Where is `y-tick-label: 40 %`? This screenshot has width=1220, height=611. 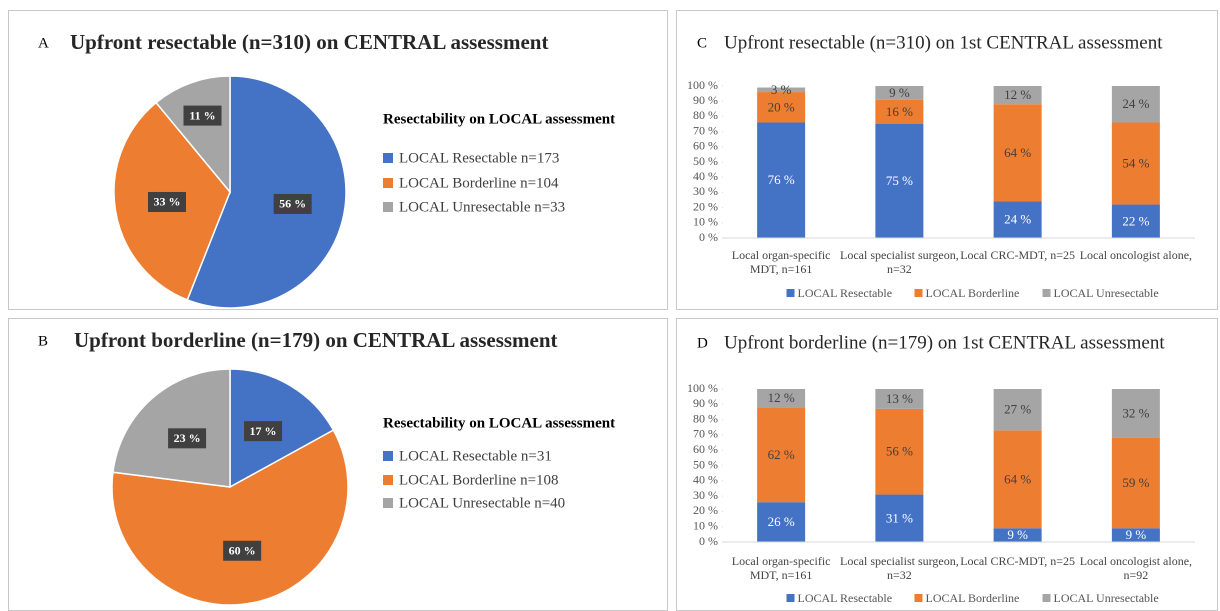 y-tick-label: 40 % is located at coordinates (705, 176).